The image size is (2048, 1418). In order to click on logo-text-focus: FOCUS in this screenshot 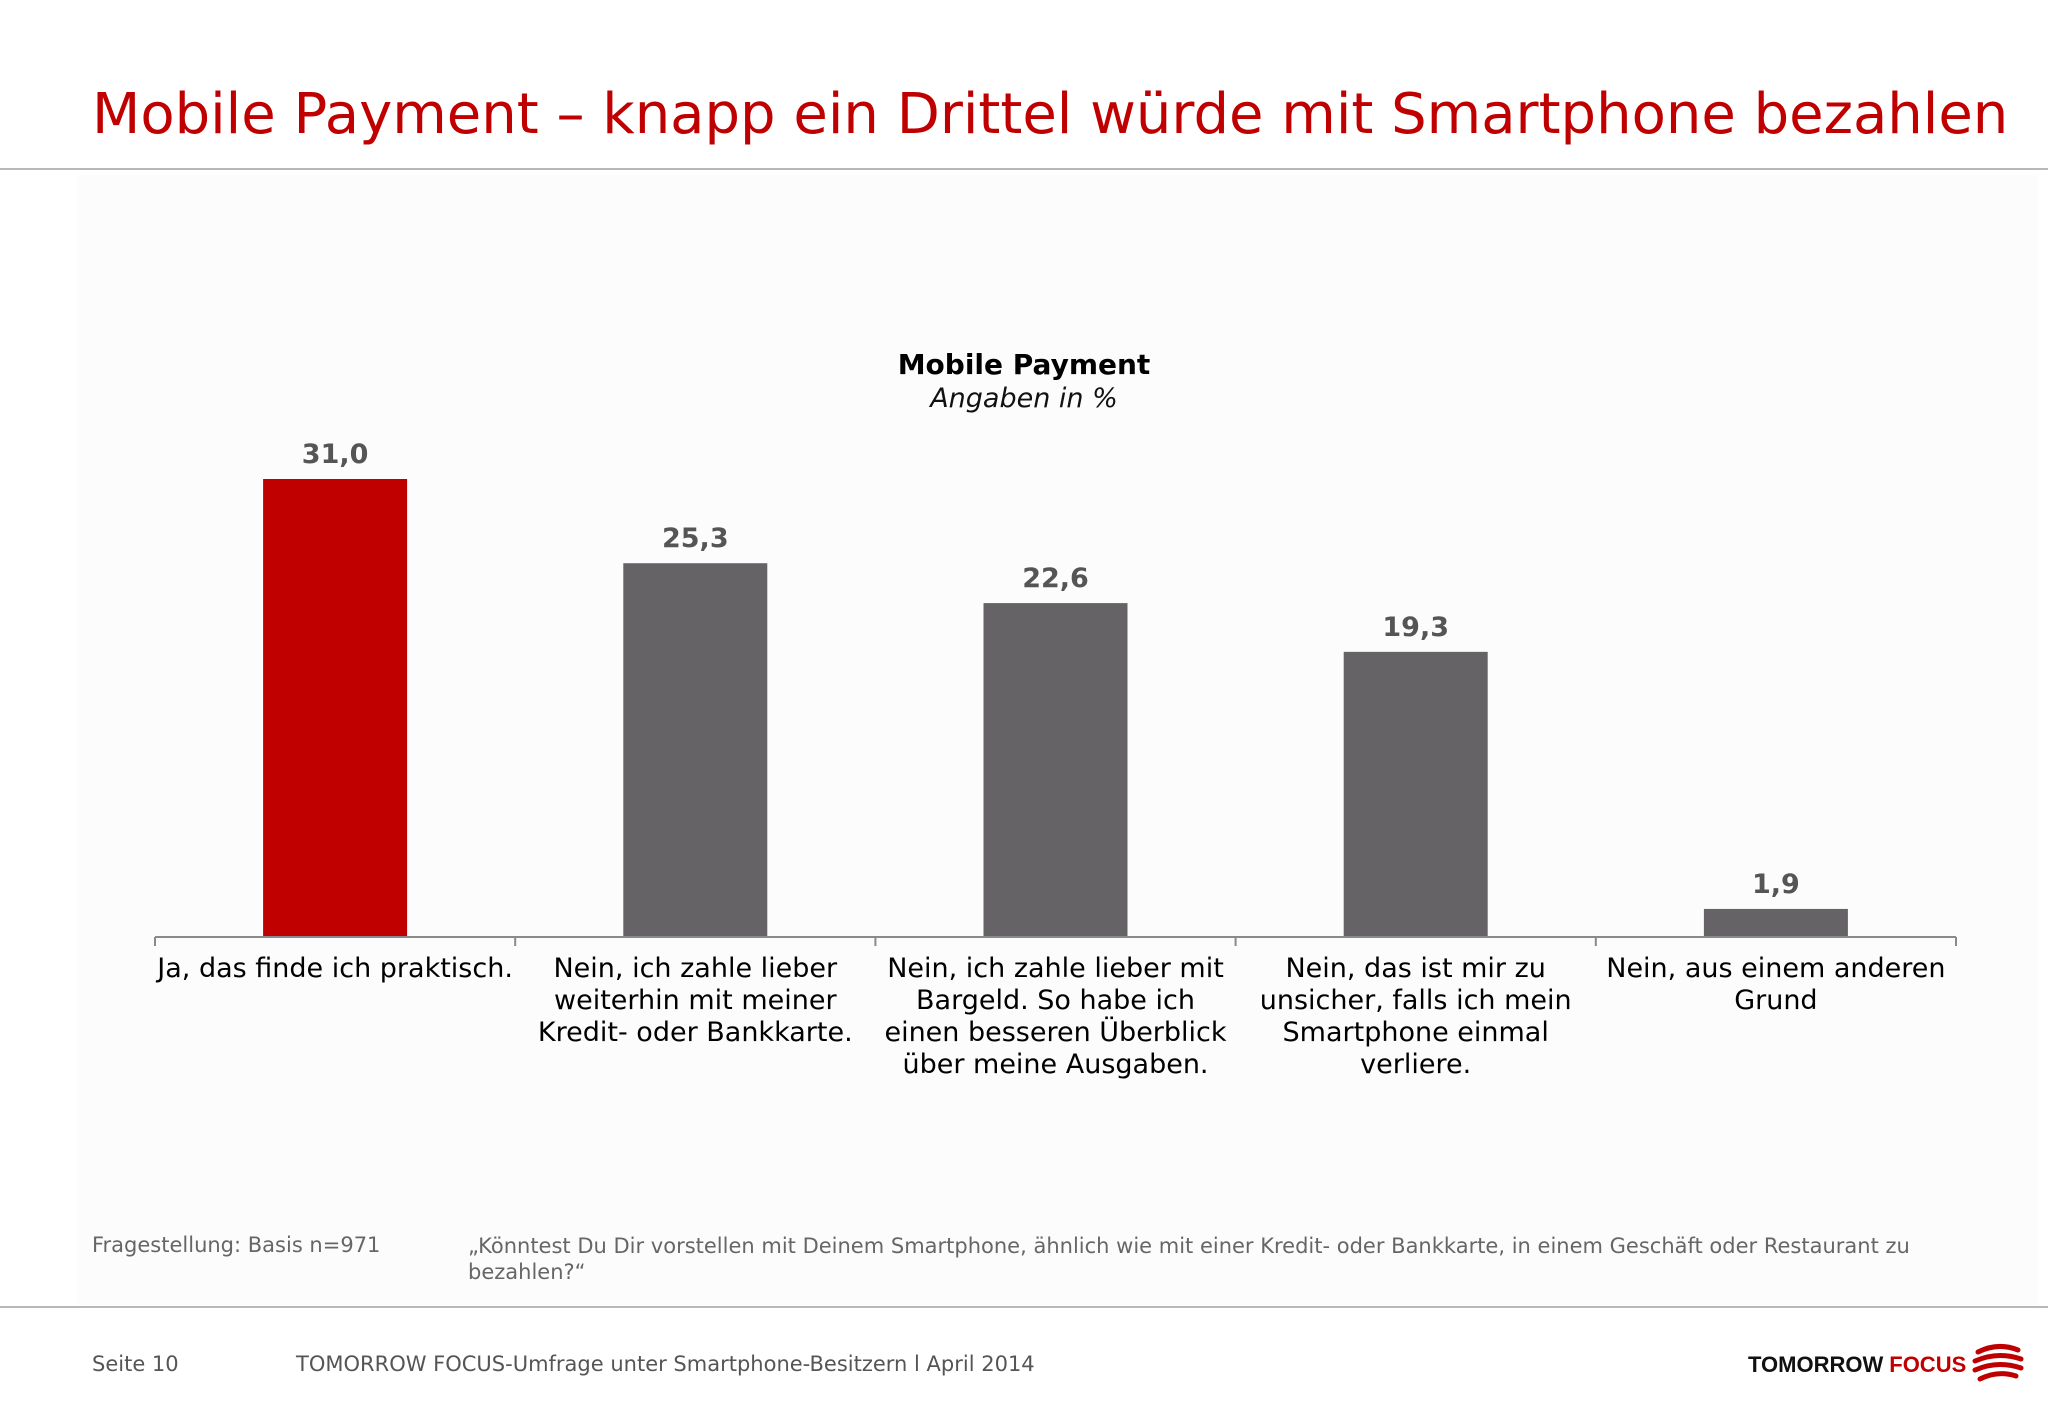, I will do `click(1928, 1364)`.